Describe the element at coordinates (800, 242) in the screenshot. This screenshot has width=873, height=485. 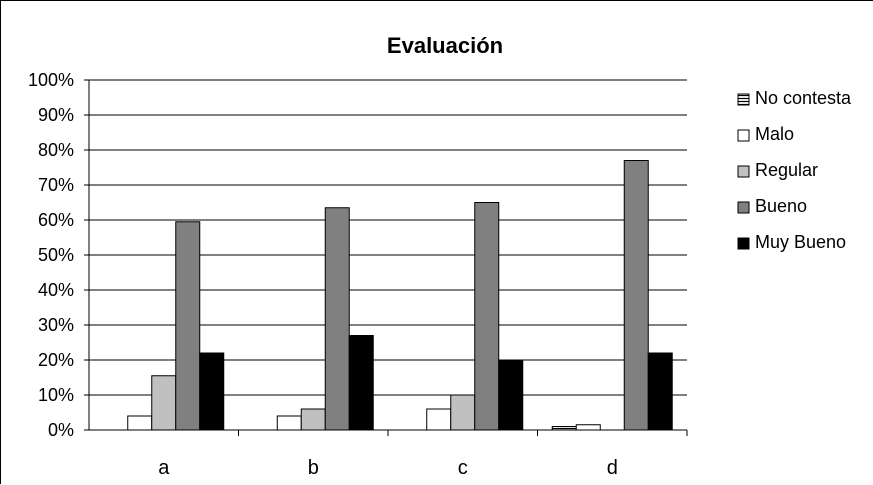
I see `legend-label: Muy Bueno` at that location.